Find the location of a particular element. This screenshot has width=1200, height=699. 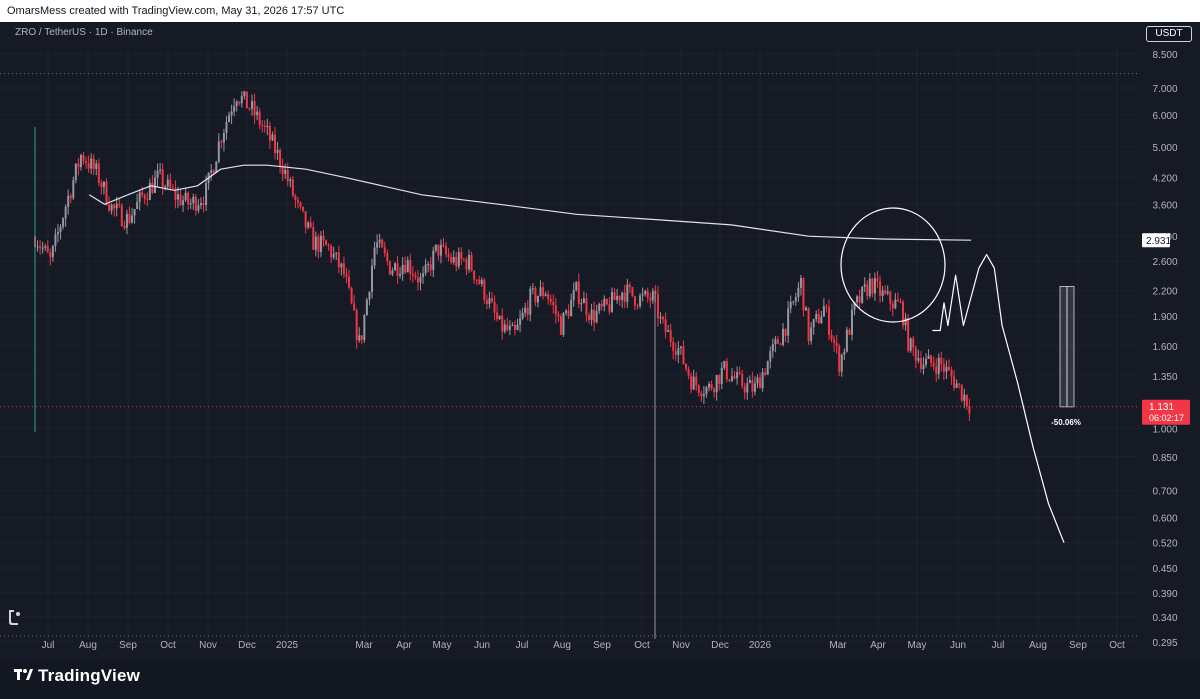

x-tick-label: Sep is located at coordinates (128, 645).